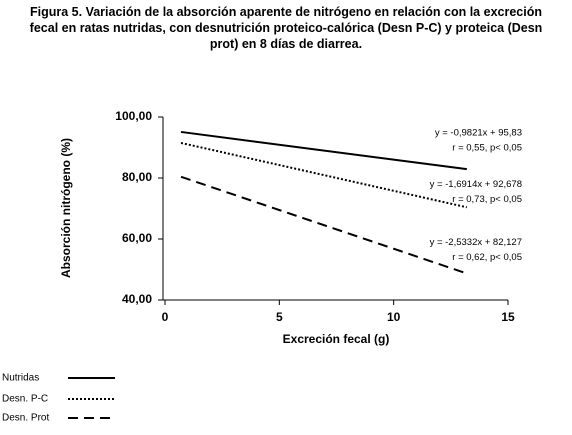 The image size is (572, 435). I want to click on annotation-stats: r = 0,73, p< 0,05, so click(487, 199).